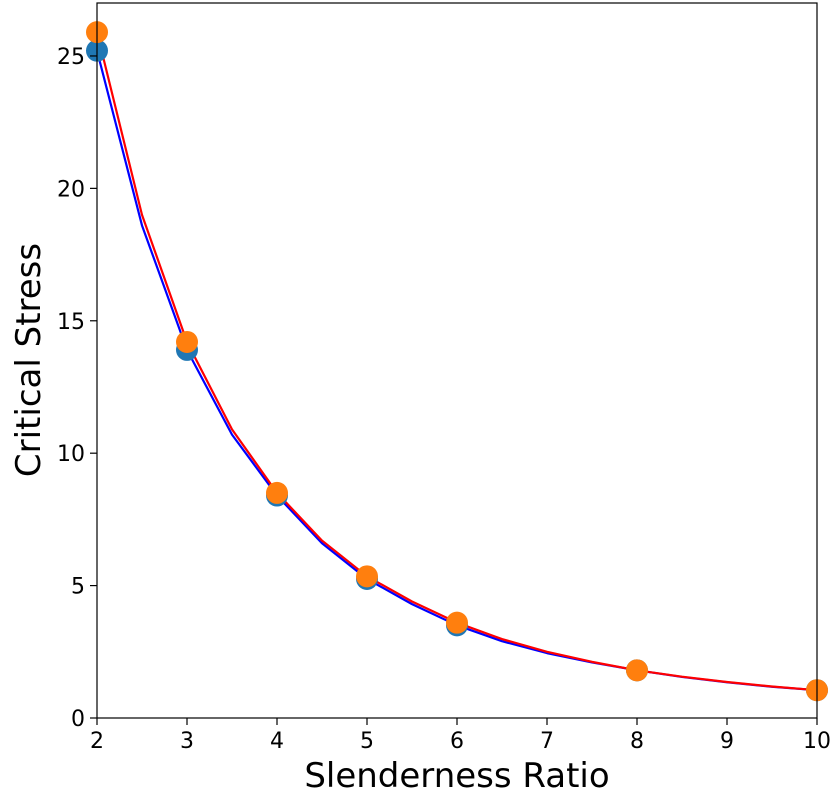 The height and width of the screenshot is (794, 834). I want to click on x-tick-label: 3, so click(187, 741).